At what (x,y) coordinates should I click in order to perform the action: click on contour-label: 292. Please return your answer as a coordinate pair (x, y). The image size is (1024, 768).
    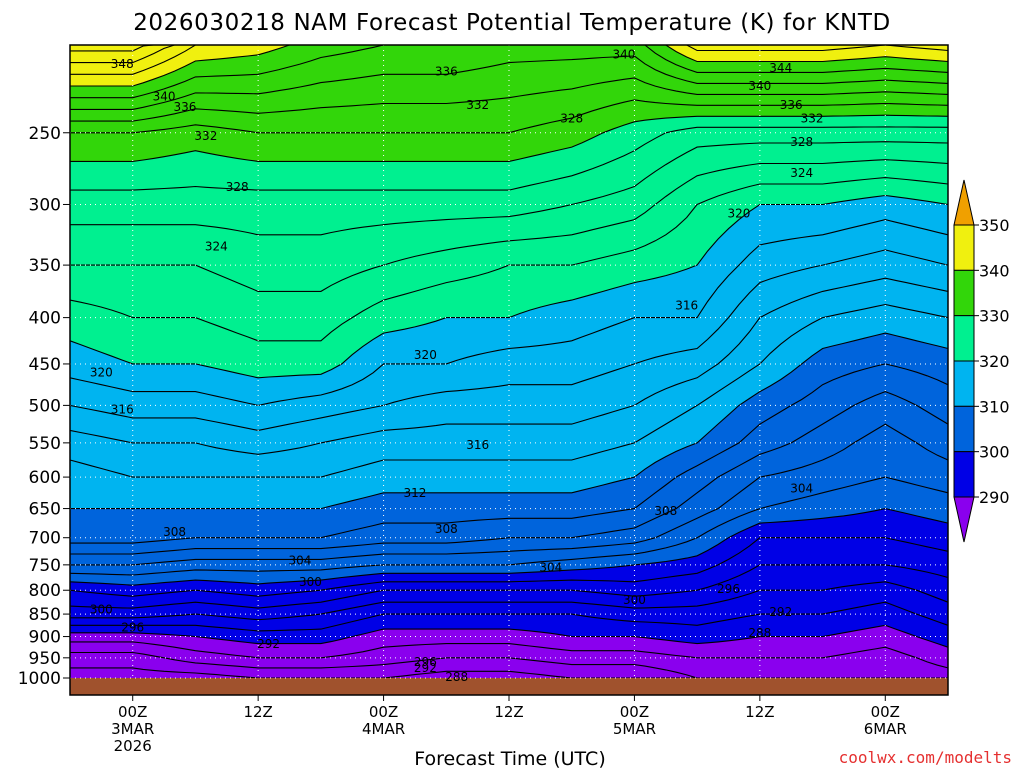
    Looking at the image, I should click on (780, 612).